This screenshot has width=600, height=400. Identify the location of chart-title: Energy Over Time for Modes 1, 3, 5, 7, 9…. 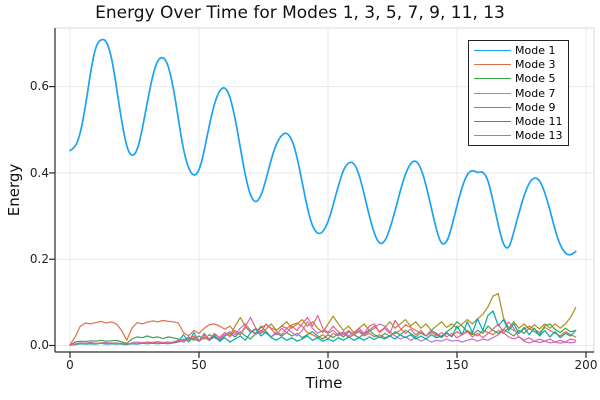
(300, 13).